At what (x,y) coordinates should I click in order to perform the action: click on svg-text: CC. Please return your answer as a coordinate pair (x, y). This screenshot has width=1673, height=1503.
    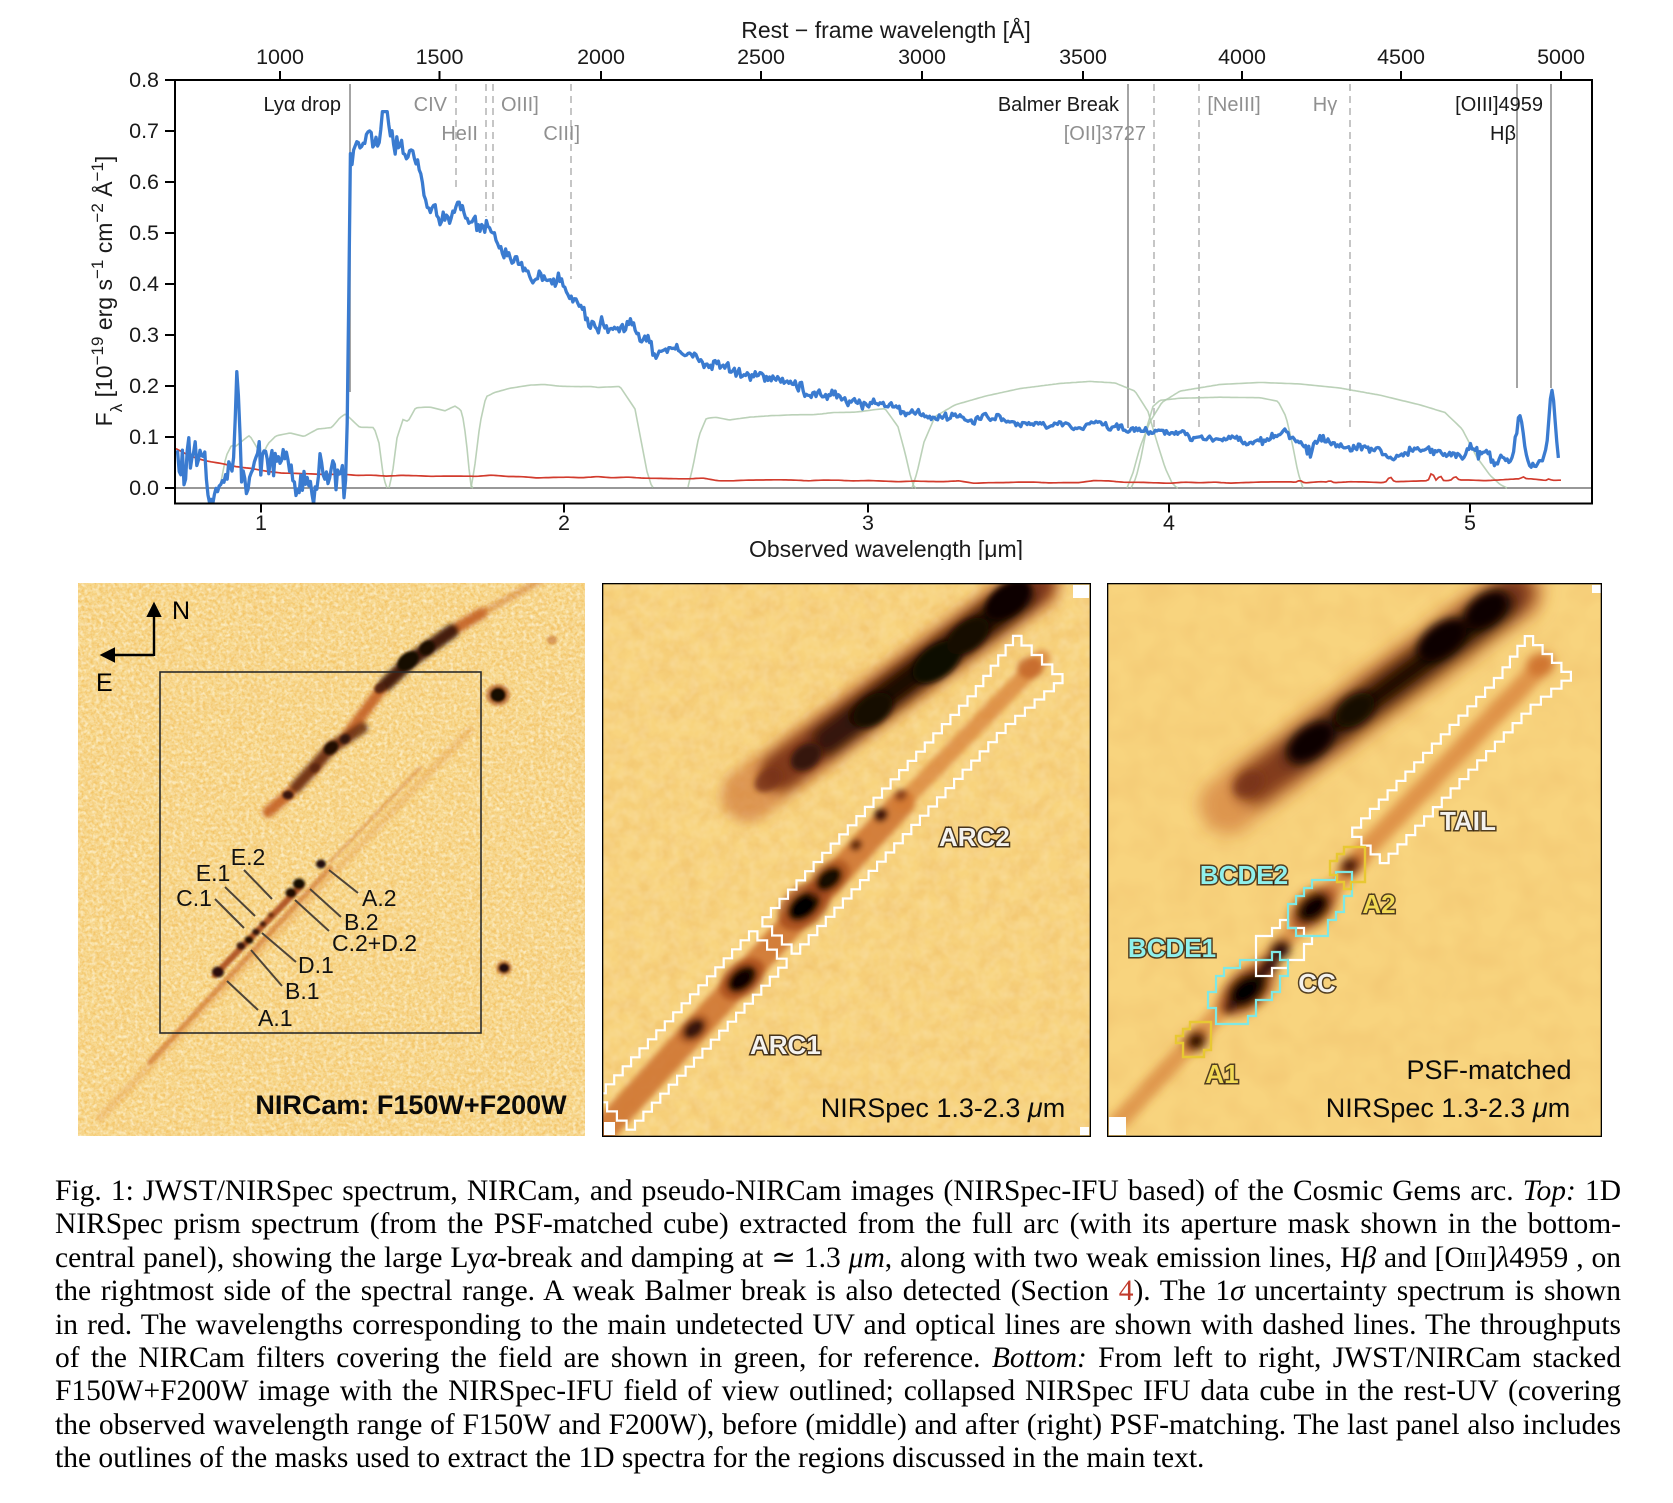
    Looking at the image, I should click on (1317, 983).